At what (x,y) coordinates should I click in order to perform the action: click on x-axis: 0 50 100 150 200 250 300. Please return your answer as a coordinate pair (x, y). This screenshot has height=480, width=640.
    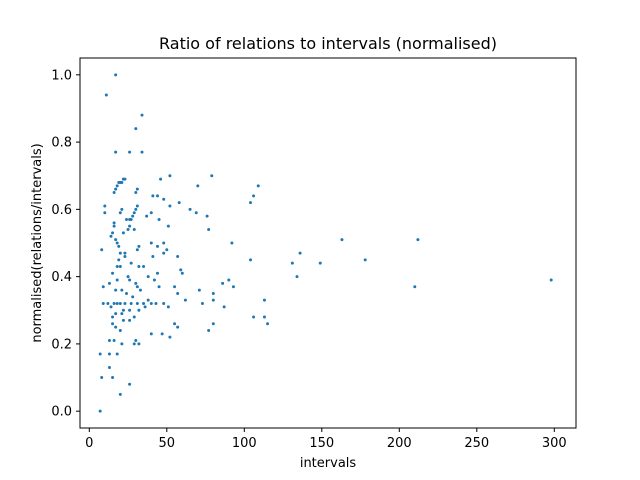
    Looking at the image, I should click on (326, 439).